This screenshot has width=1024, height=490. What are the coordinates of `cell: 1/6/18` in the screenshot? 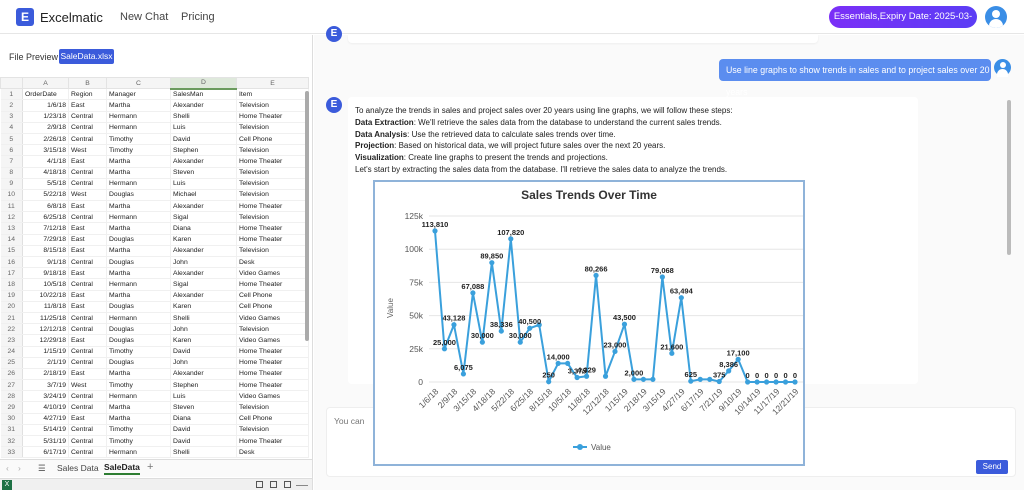 It's located at (45, 105).